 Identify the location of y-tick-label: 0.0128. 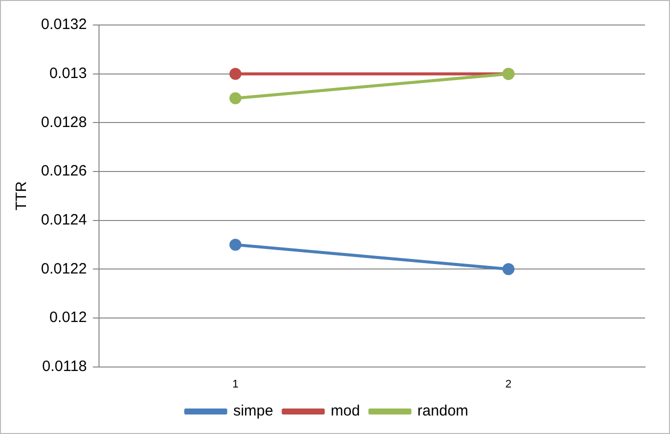
(63, 122).